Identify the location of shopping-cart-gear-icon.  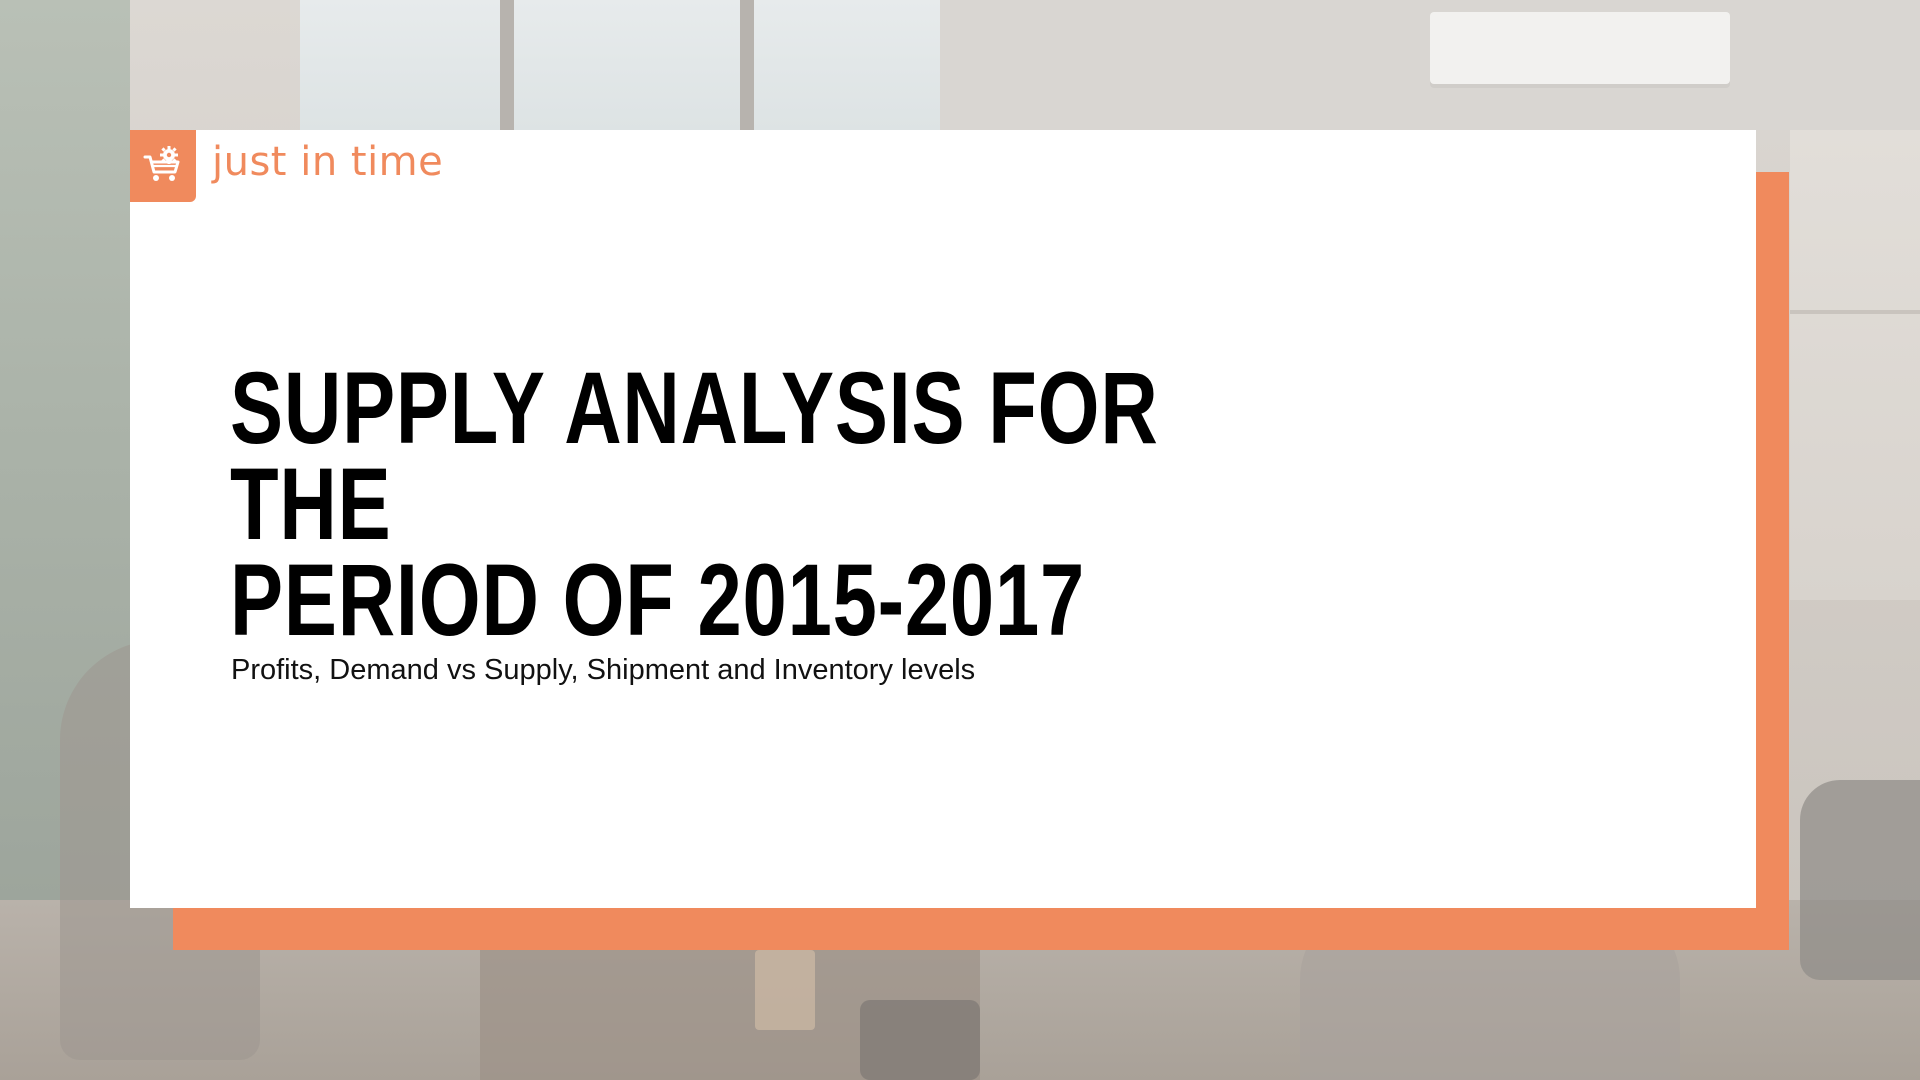
(163, 166).